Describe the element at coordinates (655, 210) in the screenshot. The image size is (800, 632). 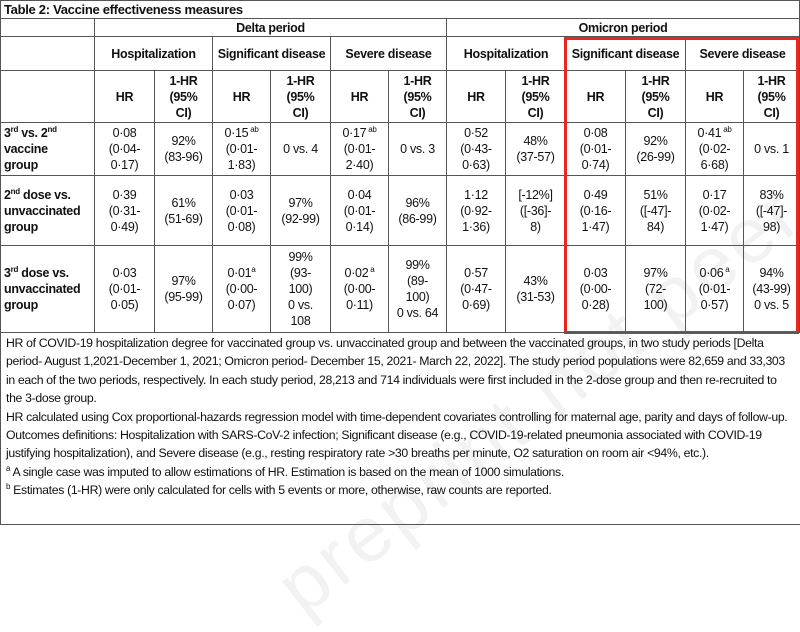
I see `effectiveness-value-cell: 51% ([-47]- 84)` at that location.